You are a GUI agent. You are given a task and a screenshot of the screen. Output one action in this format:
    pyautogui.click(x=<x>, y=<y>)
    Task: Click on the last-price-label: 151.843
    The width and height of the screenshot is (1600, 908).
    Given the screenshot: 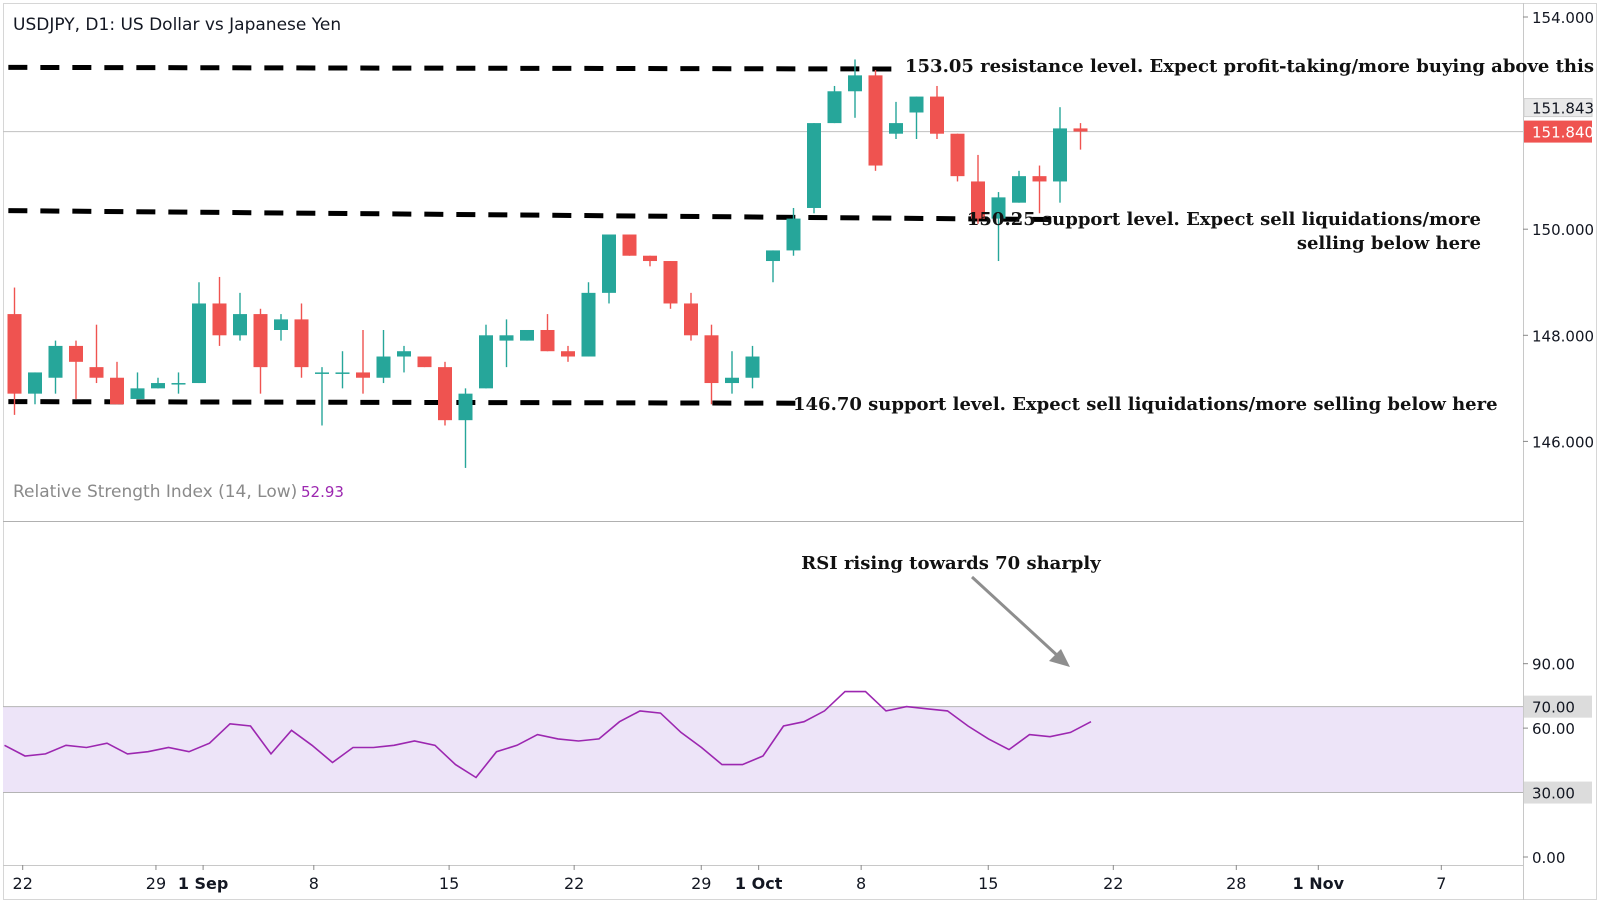 What is the action you would take?
    pyautogui.click(x=1563, y=109)
    